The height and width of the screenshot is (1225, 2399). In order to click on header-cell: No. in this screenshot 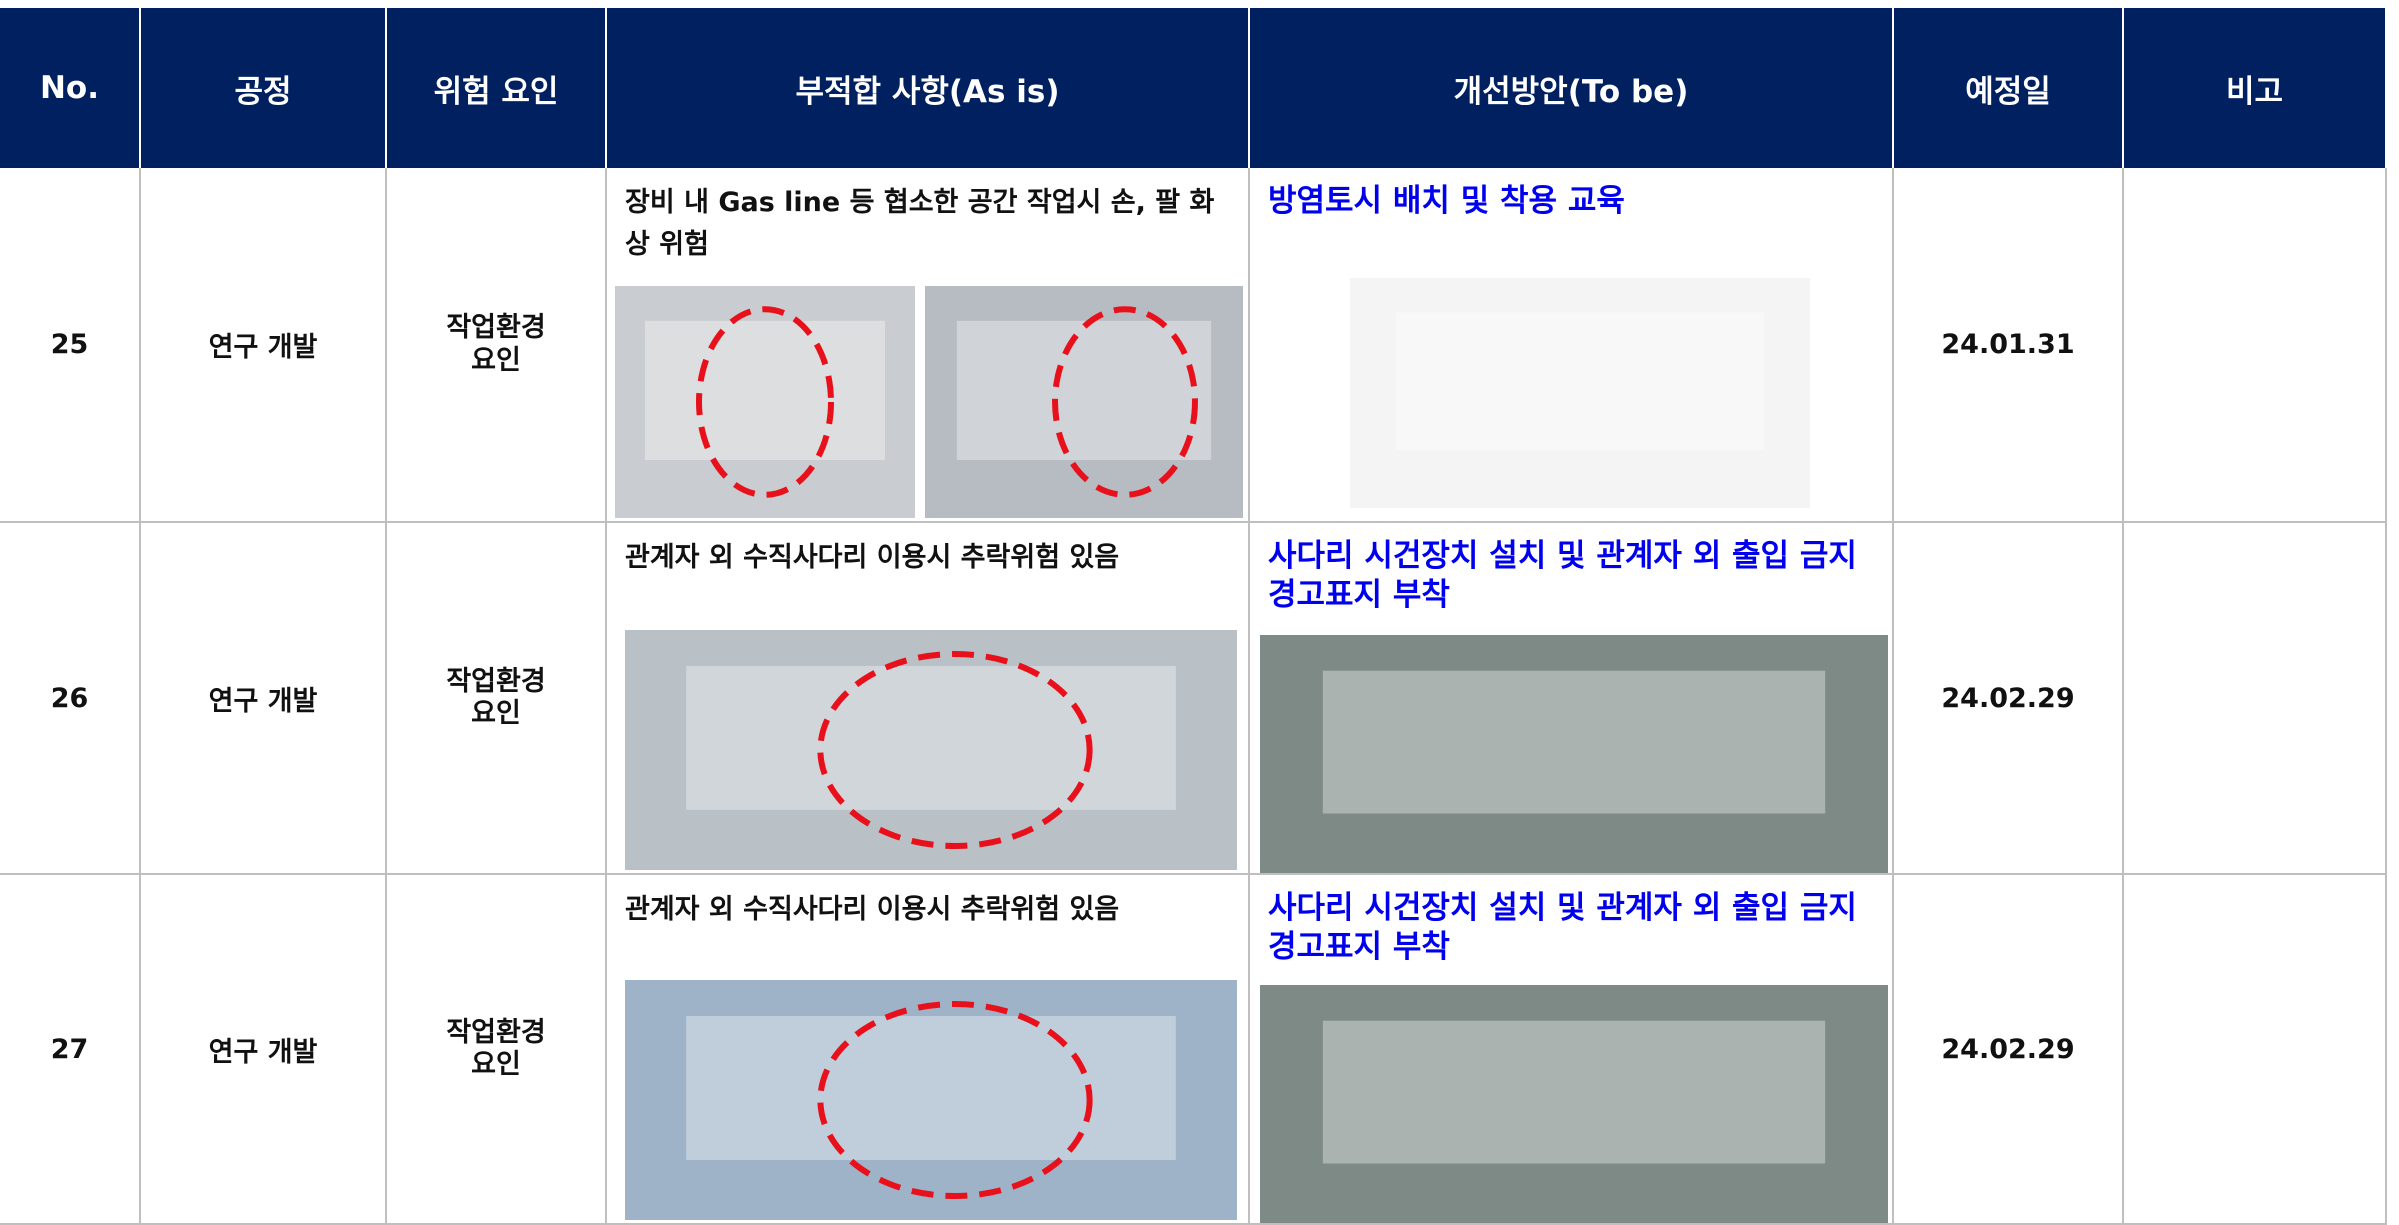, I will do `click(70, 88)`.